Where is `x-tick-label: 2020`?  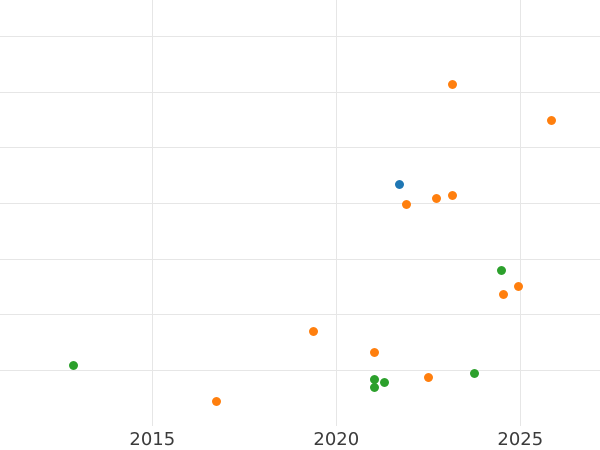 x-tick-label: 2020 is located at coordinates (336, 439).